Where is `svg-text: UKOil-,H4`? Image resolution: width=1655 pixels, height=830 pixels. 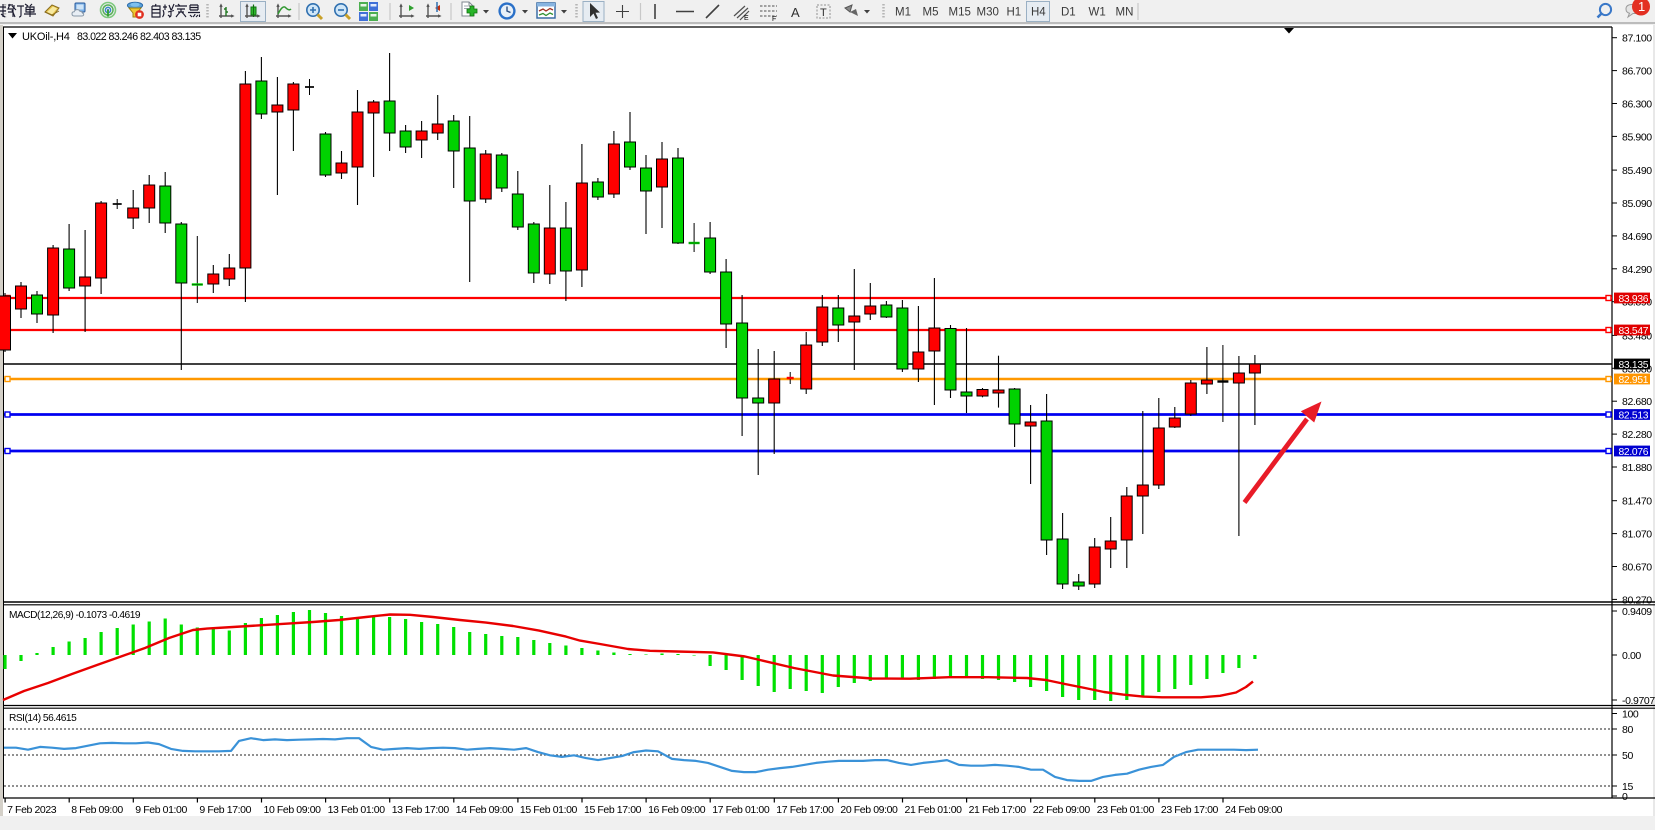 svg-text: UKOil-,H4 is located at coordinates (46, 37).